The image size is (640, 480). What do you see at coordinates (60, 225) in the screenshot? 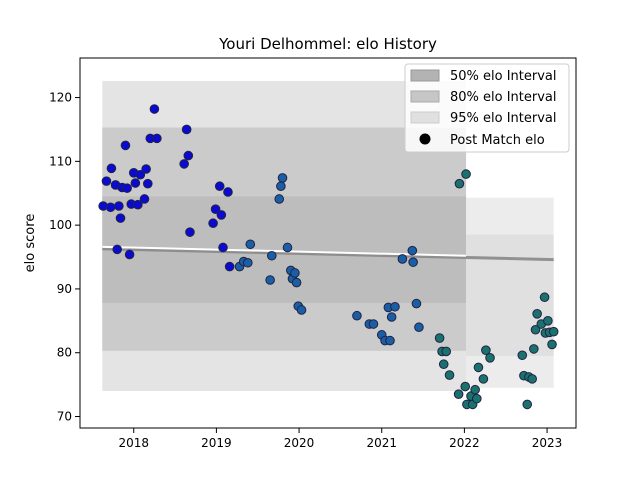
I see `y-tick-label-100: 100` at bounding box center [60, 225].